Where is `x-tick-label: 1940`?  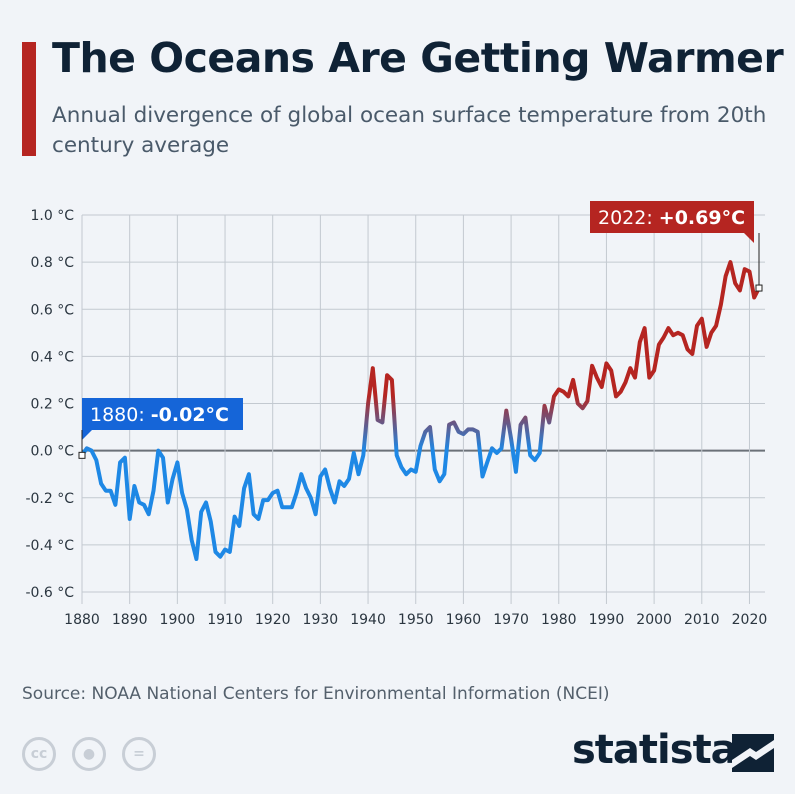 x-tick-label: 1940 is located at coordinates (368, 620).